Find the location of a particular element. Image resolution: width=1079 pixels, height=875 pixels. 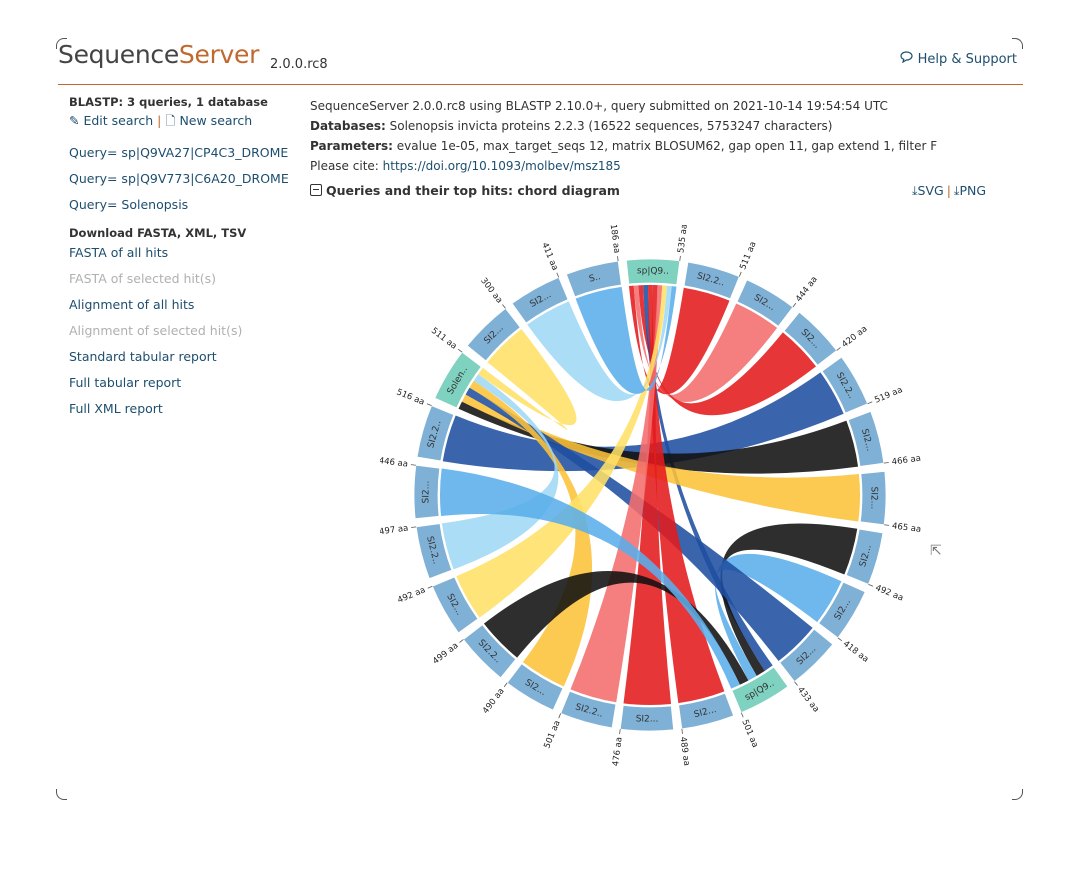

download-fasta-selected: FASTA of selected hit(s) is located at coordinates (143, 278).